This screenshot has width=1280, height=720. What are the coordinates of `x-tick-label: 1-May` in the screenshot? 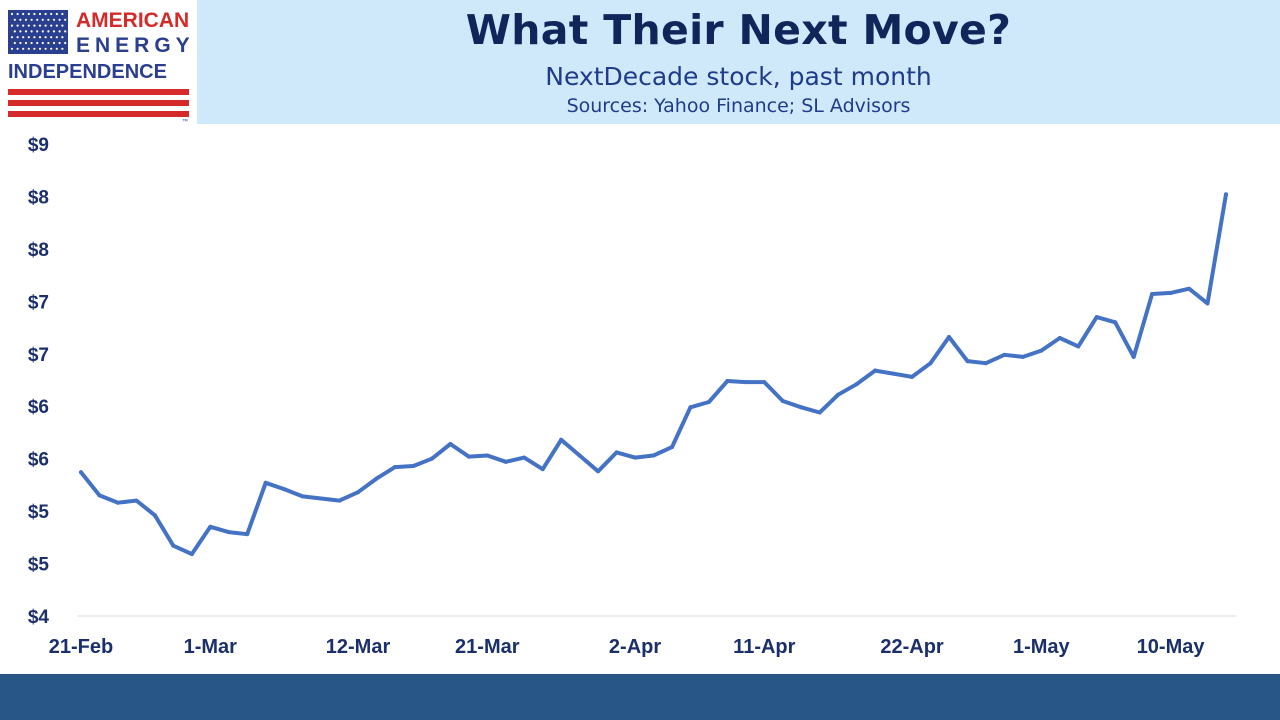 It's located at (1042, 647).